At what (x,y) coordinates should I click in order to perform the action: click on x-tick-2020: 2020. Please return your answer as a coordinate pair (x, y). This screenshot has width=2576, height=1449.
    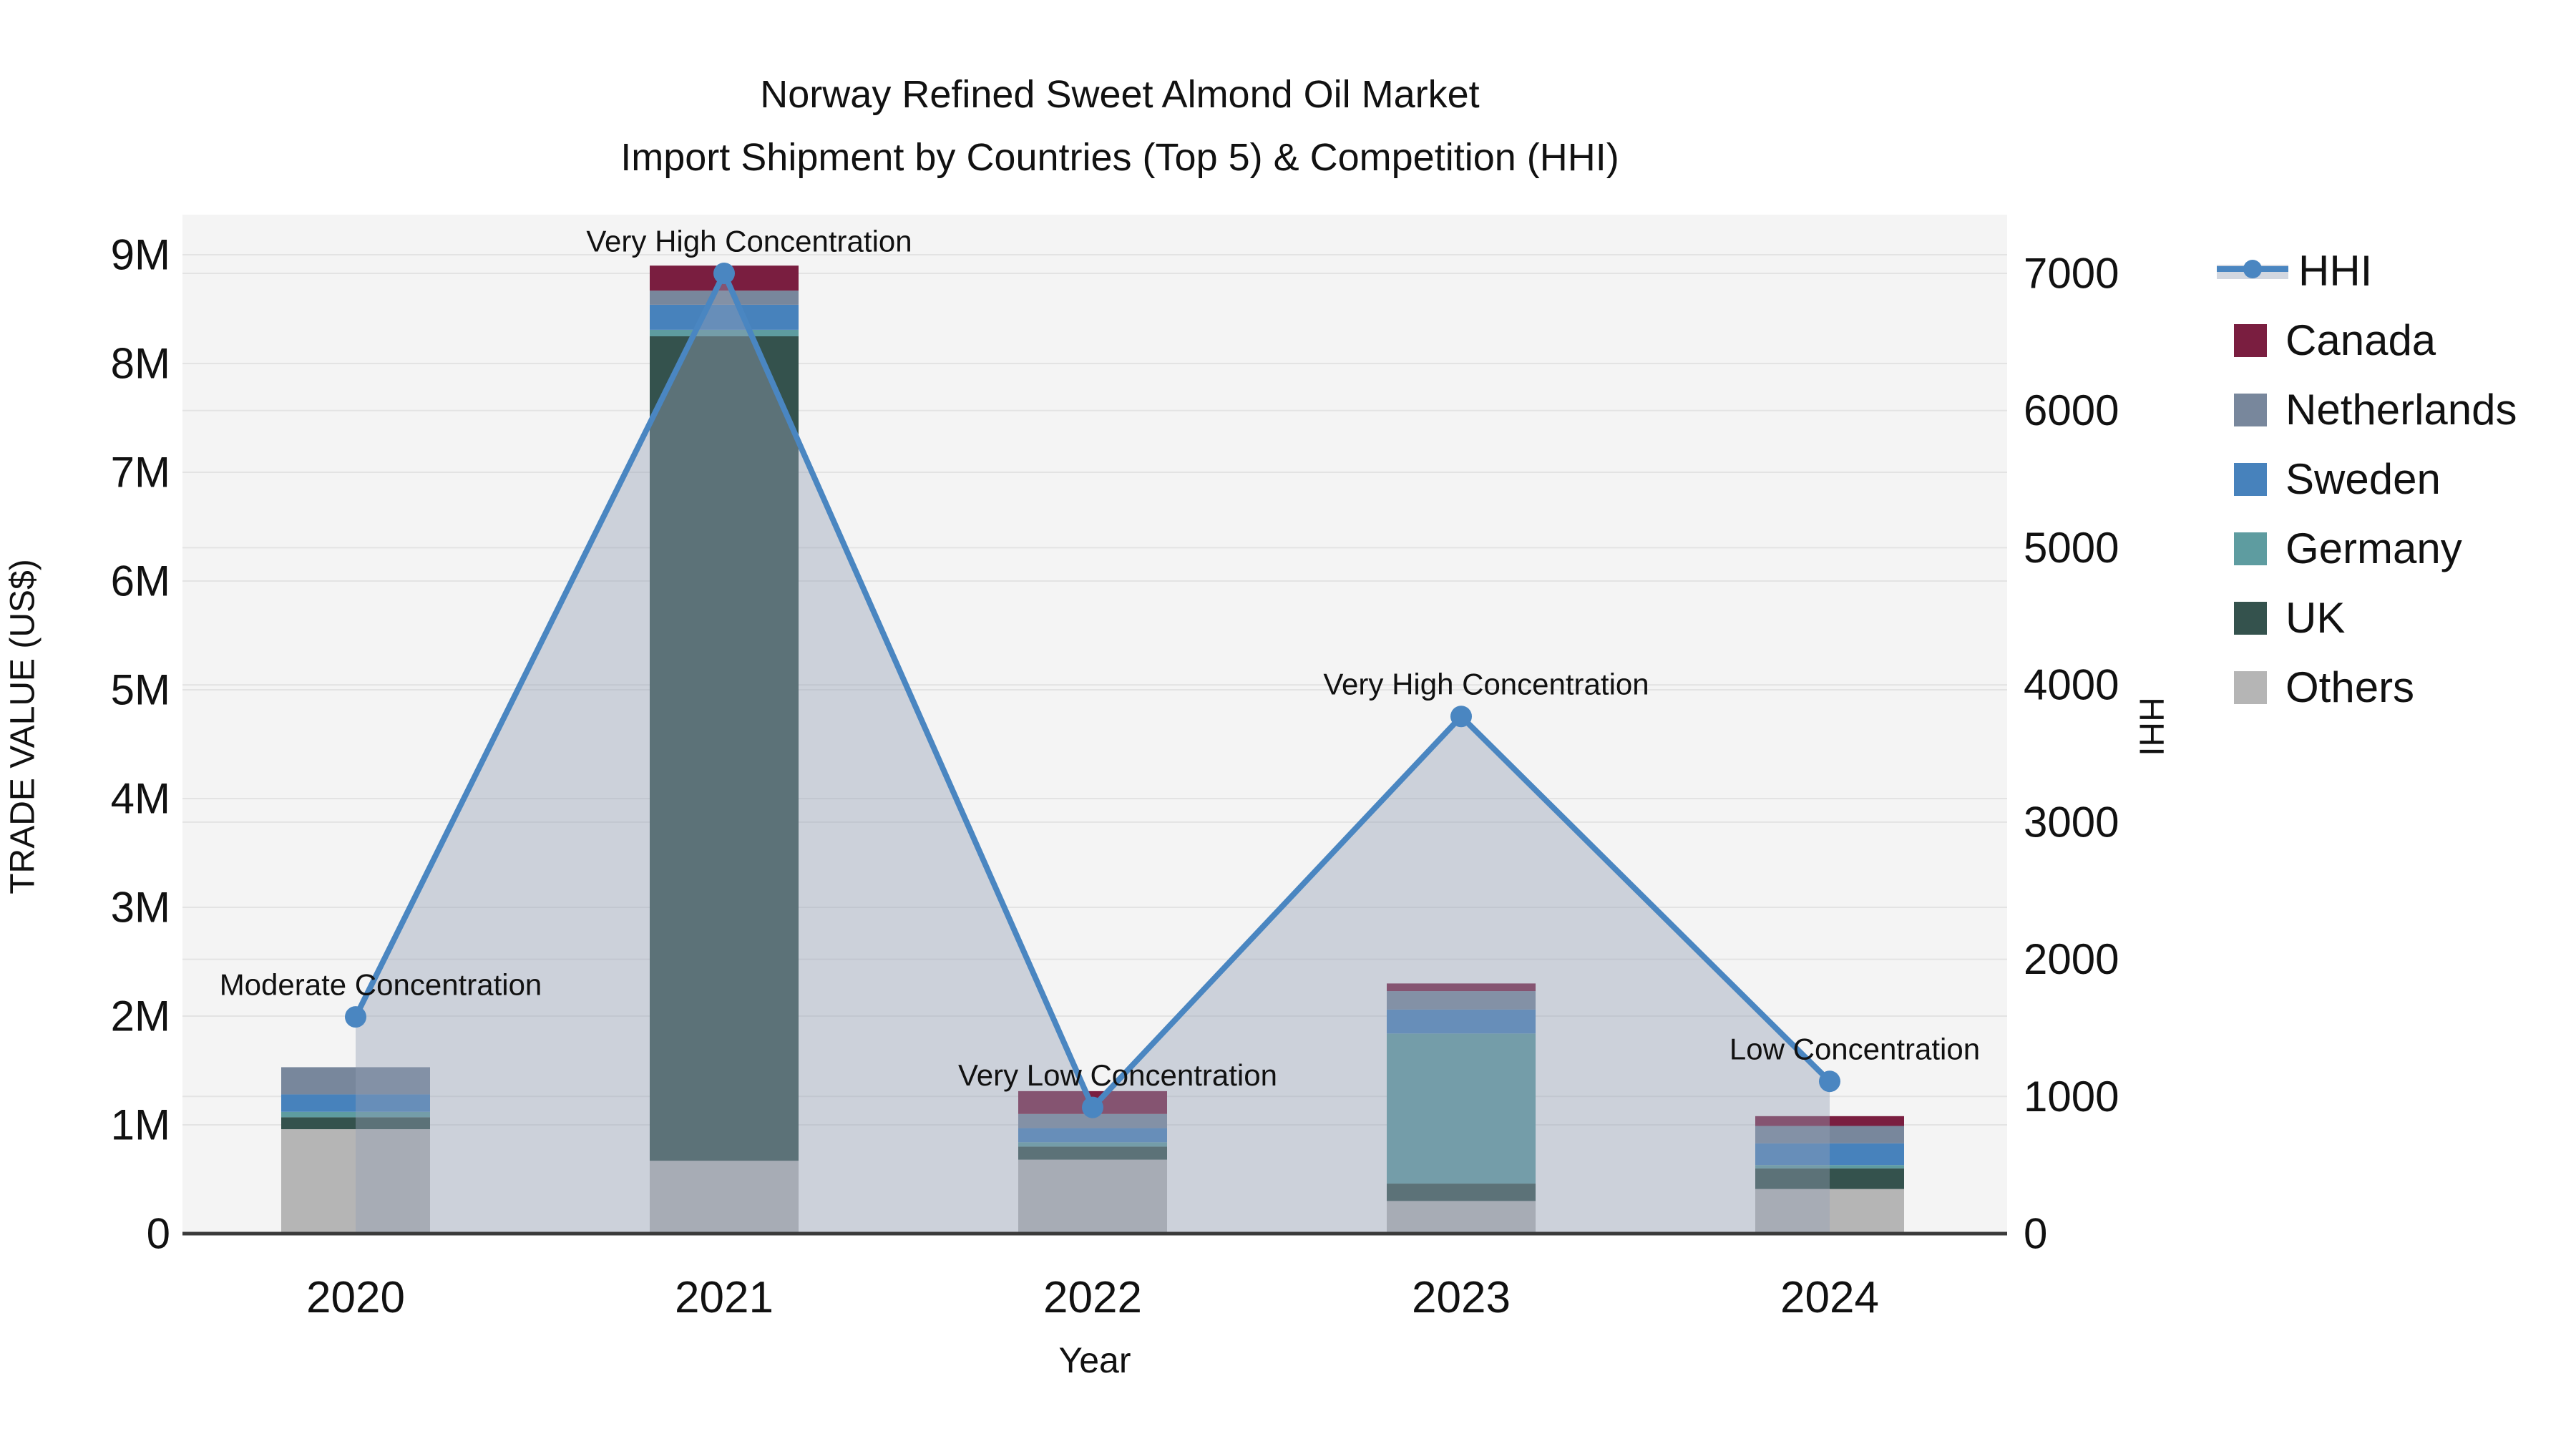
    Looking at the image, I should click on (355, 1297).